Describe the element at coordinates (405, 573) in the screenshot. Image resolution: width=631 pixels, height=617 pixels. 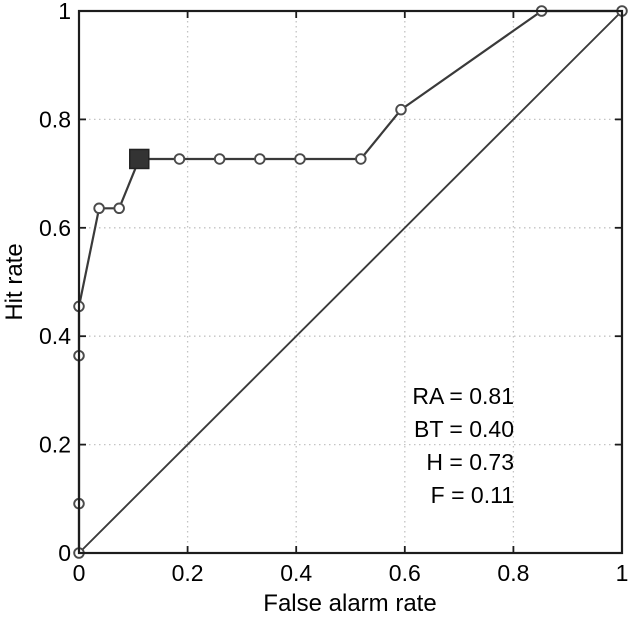
I see `x-tick-label-0.6: 0.6` at that location.